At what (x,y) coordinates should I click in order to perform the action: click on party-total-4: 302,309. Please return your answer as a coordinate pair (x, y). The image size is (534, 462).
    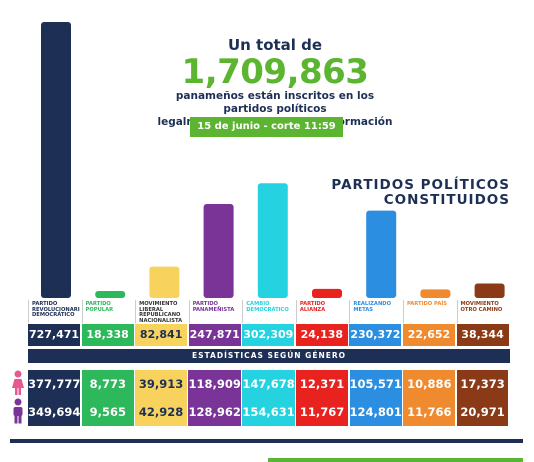
    Looking at the image, I should click on (268, 335).